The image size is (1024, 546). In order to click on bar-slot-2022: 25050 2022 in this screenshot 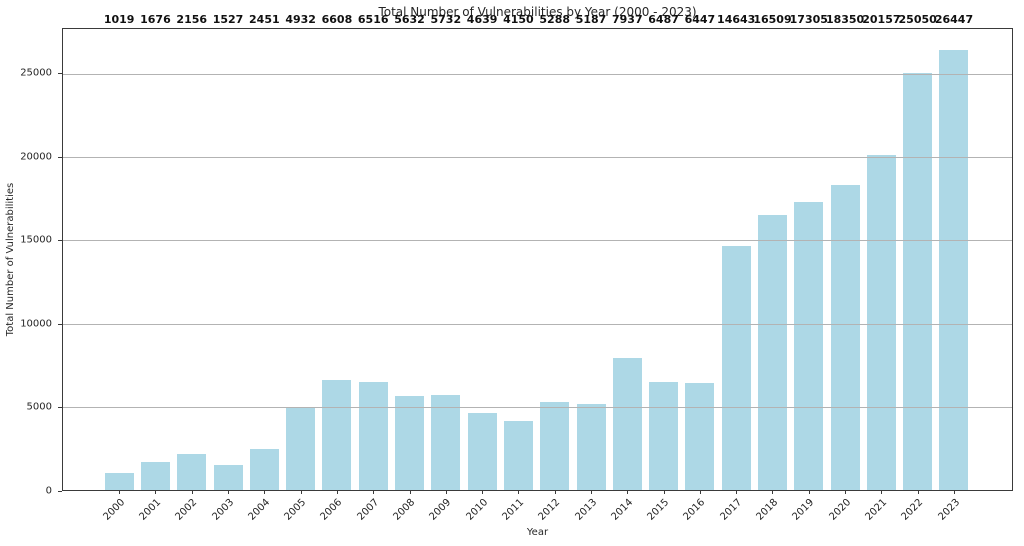, I will do `click(918, 268)`.